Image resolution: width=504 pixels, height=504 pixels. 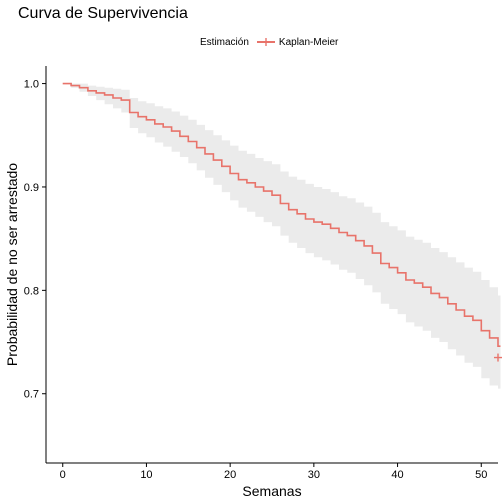 What do you see at coordinates (265, 42) in the screenshot?
I see `legend-key-kaplan-meier` at bounding box center [265, 42].